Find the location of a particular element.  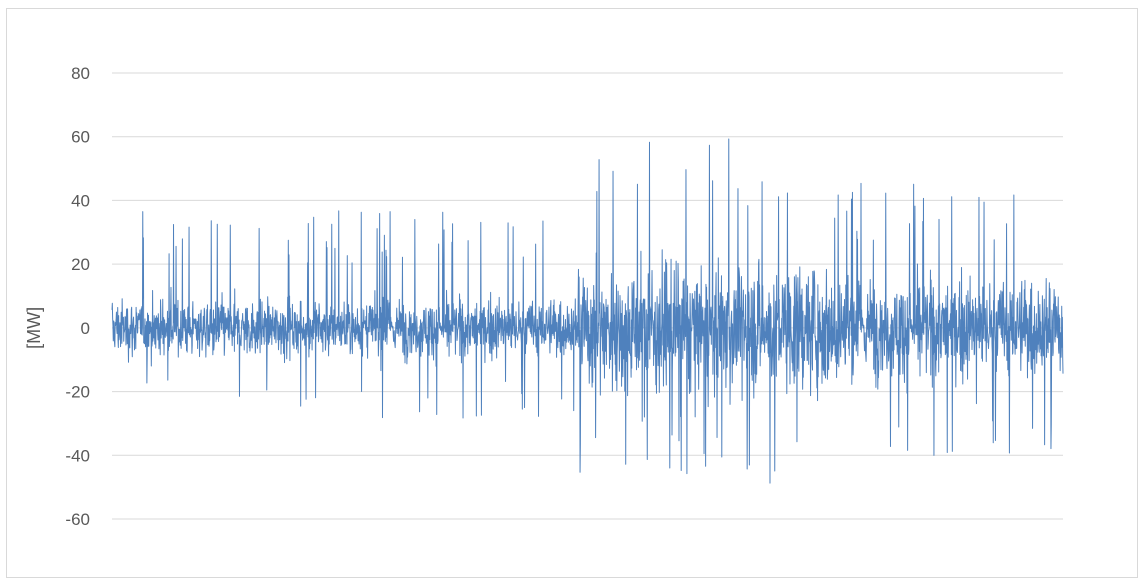

y-tick-label: 20 is located at coordinates (80, 264).